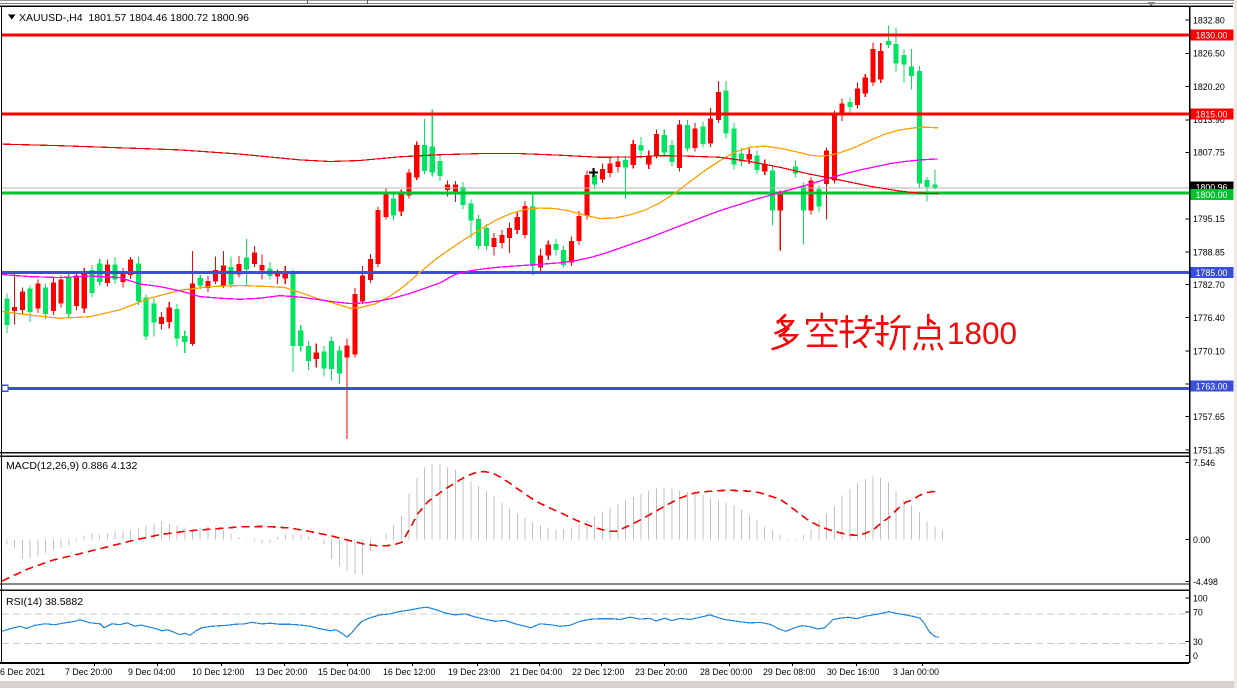 This screenshot has height=688, width=1237. Describe the element at coordinates (44, 602) in the screenshot. I see `svg-text: RSI(14) 38.5882` at that location.